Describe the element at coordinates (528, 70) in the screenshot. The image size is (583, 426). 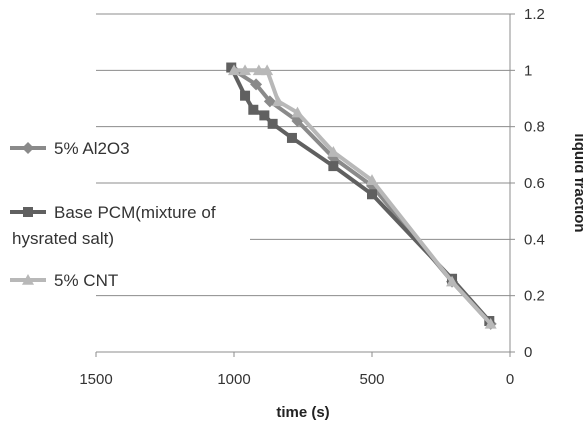
I see `y-tick-label: 1` at that location.